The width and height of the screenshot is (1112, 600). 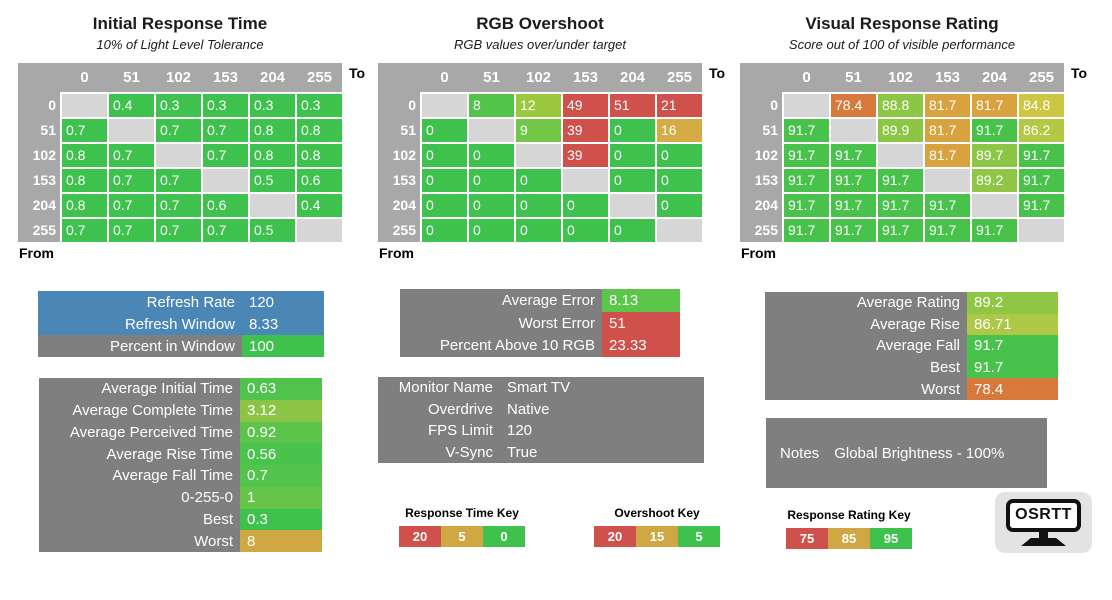 I want to click on stat-row: Overdrive Native, so click(x=541, y=409).